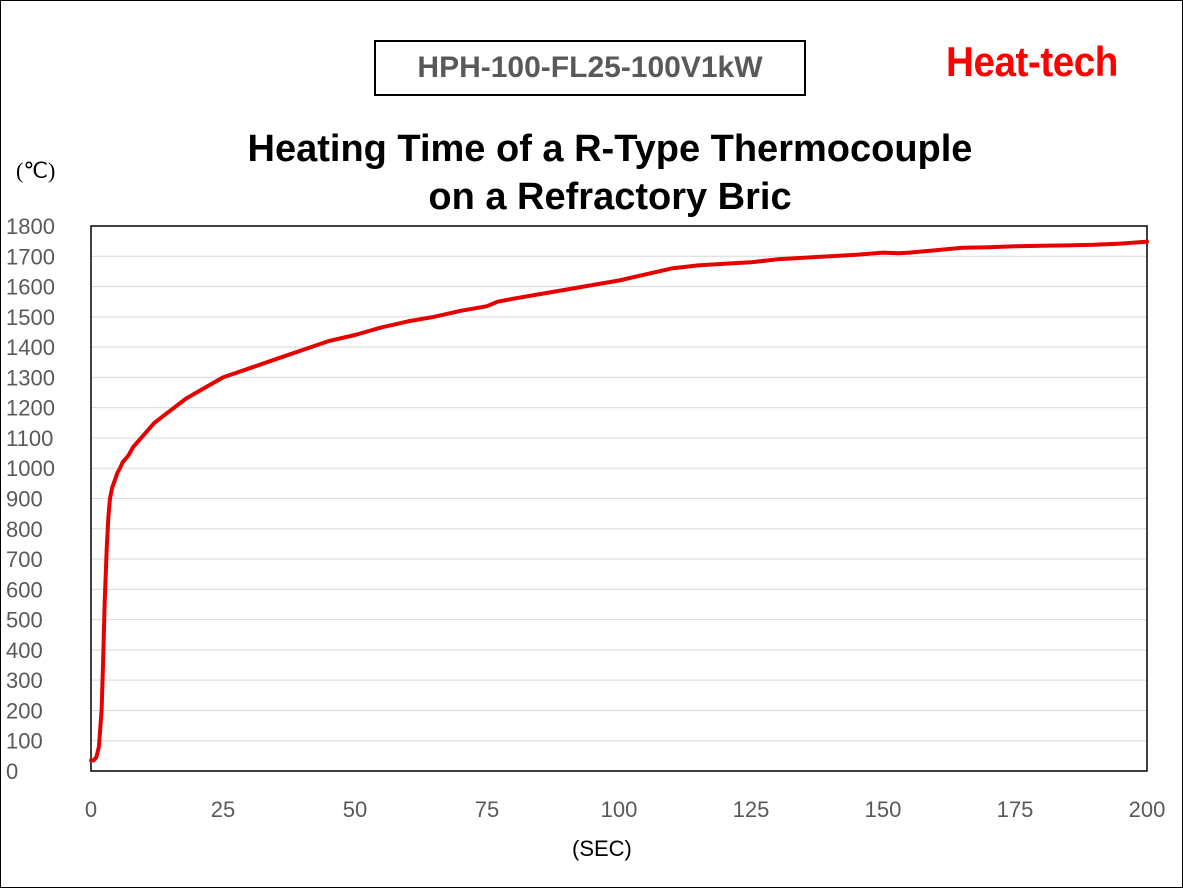 The width and height of the screenshot is (1183, 888). Describe the element at coordinates (24, 589) in the screenshot. I see `y-tick-label: 600` at that location.